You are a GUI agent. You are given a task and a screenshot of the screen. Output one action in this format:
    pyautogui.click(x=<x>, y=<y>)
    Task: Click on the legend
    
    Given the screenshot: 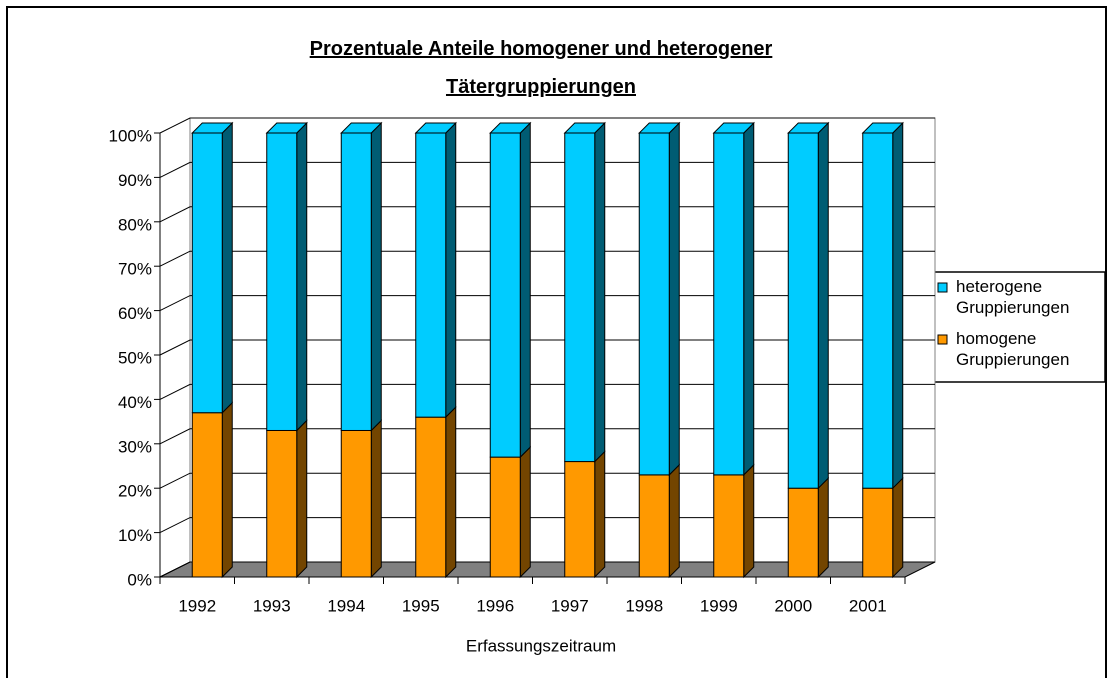 What is the action you would take?
    pyautogui.click(x=1016, y=327)
    